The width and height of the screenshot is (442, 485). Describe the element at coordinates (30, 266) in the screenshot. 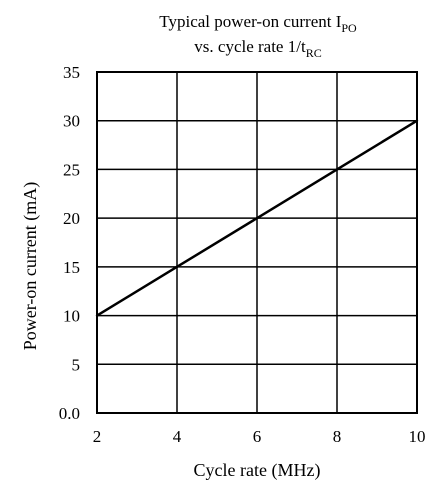

I see `y-axis-label: Power-on current (mA)` at that location.